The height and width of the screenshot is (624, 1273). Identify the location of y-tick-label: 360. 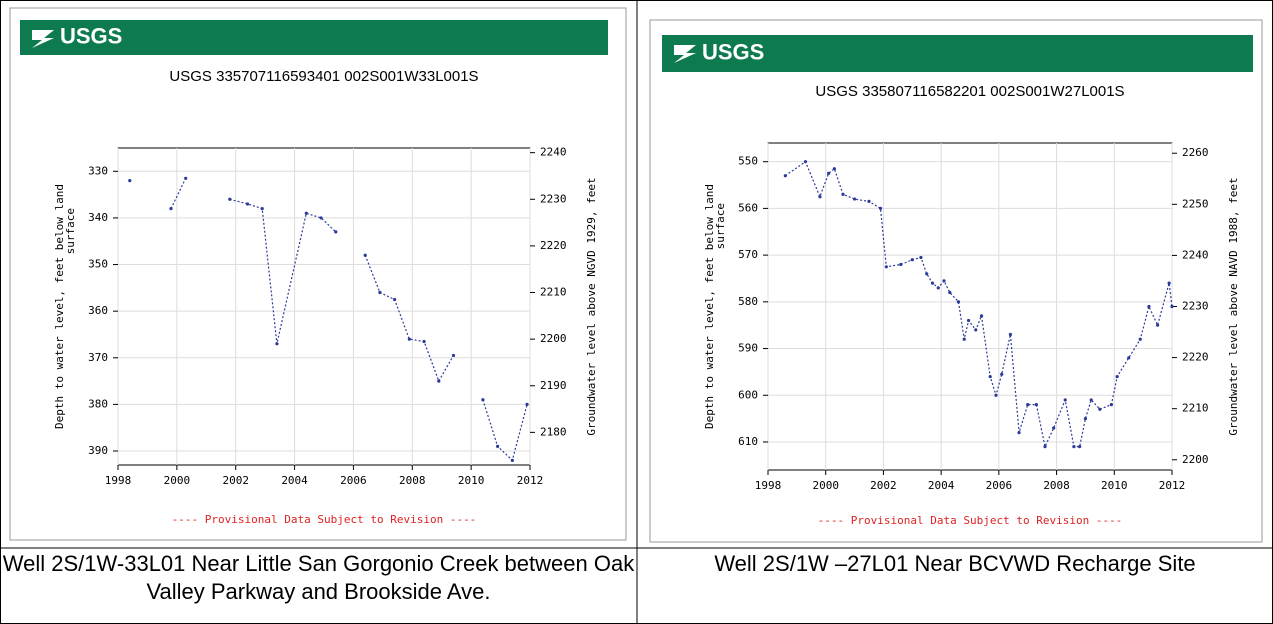
(98, 310).